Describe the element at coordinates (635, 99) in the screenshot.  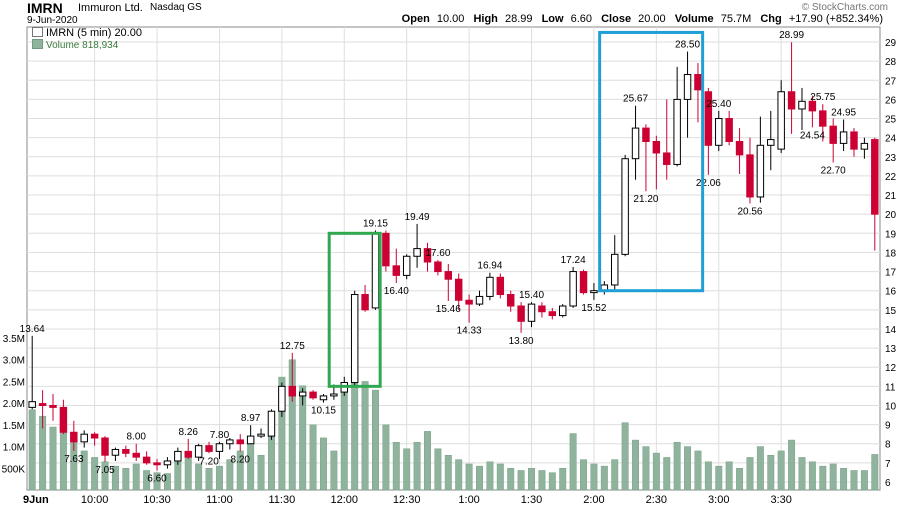
I see `price-annotation: 25.67` at that location.